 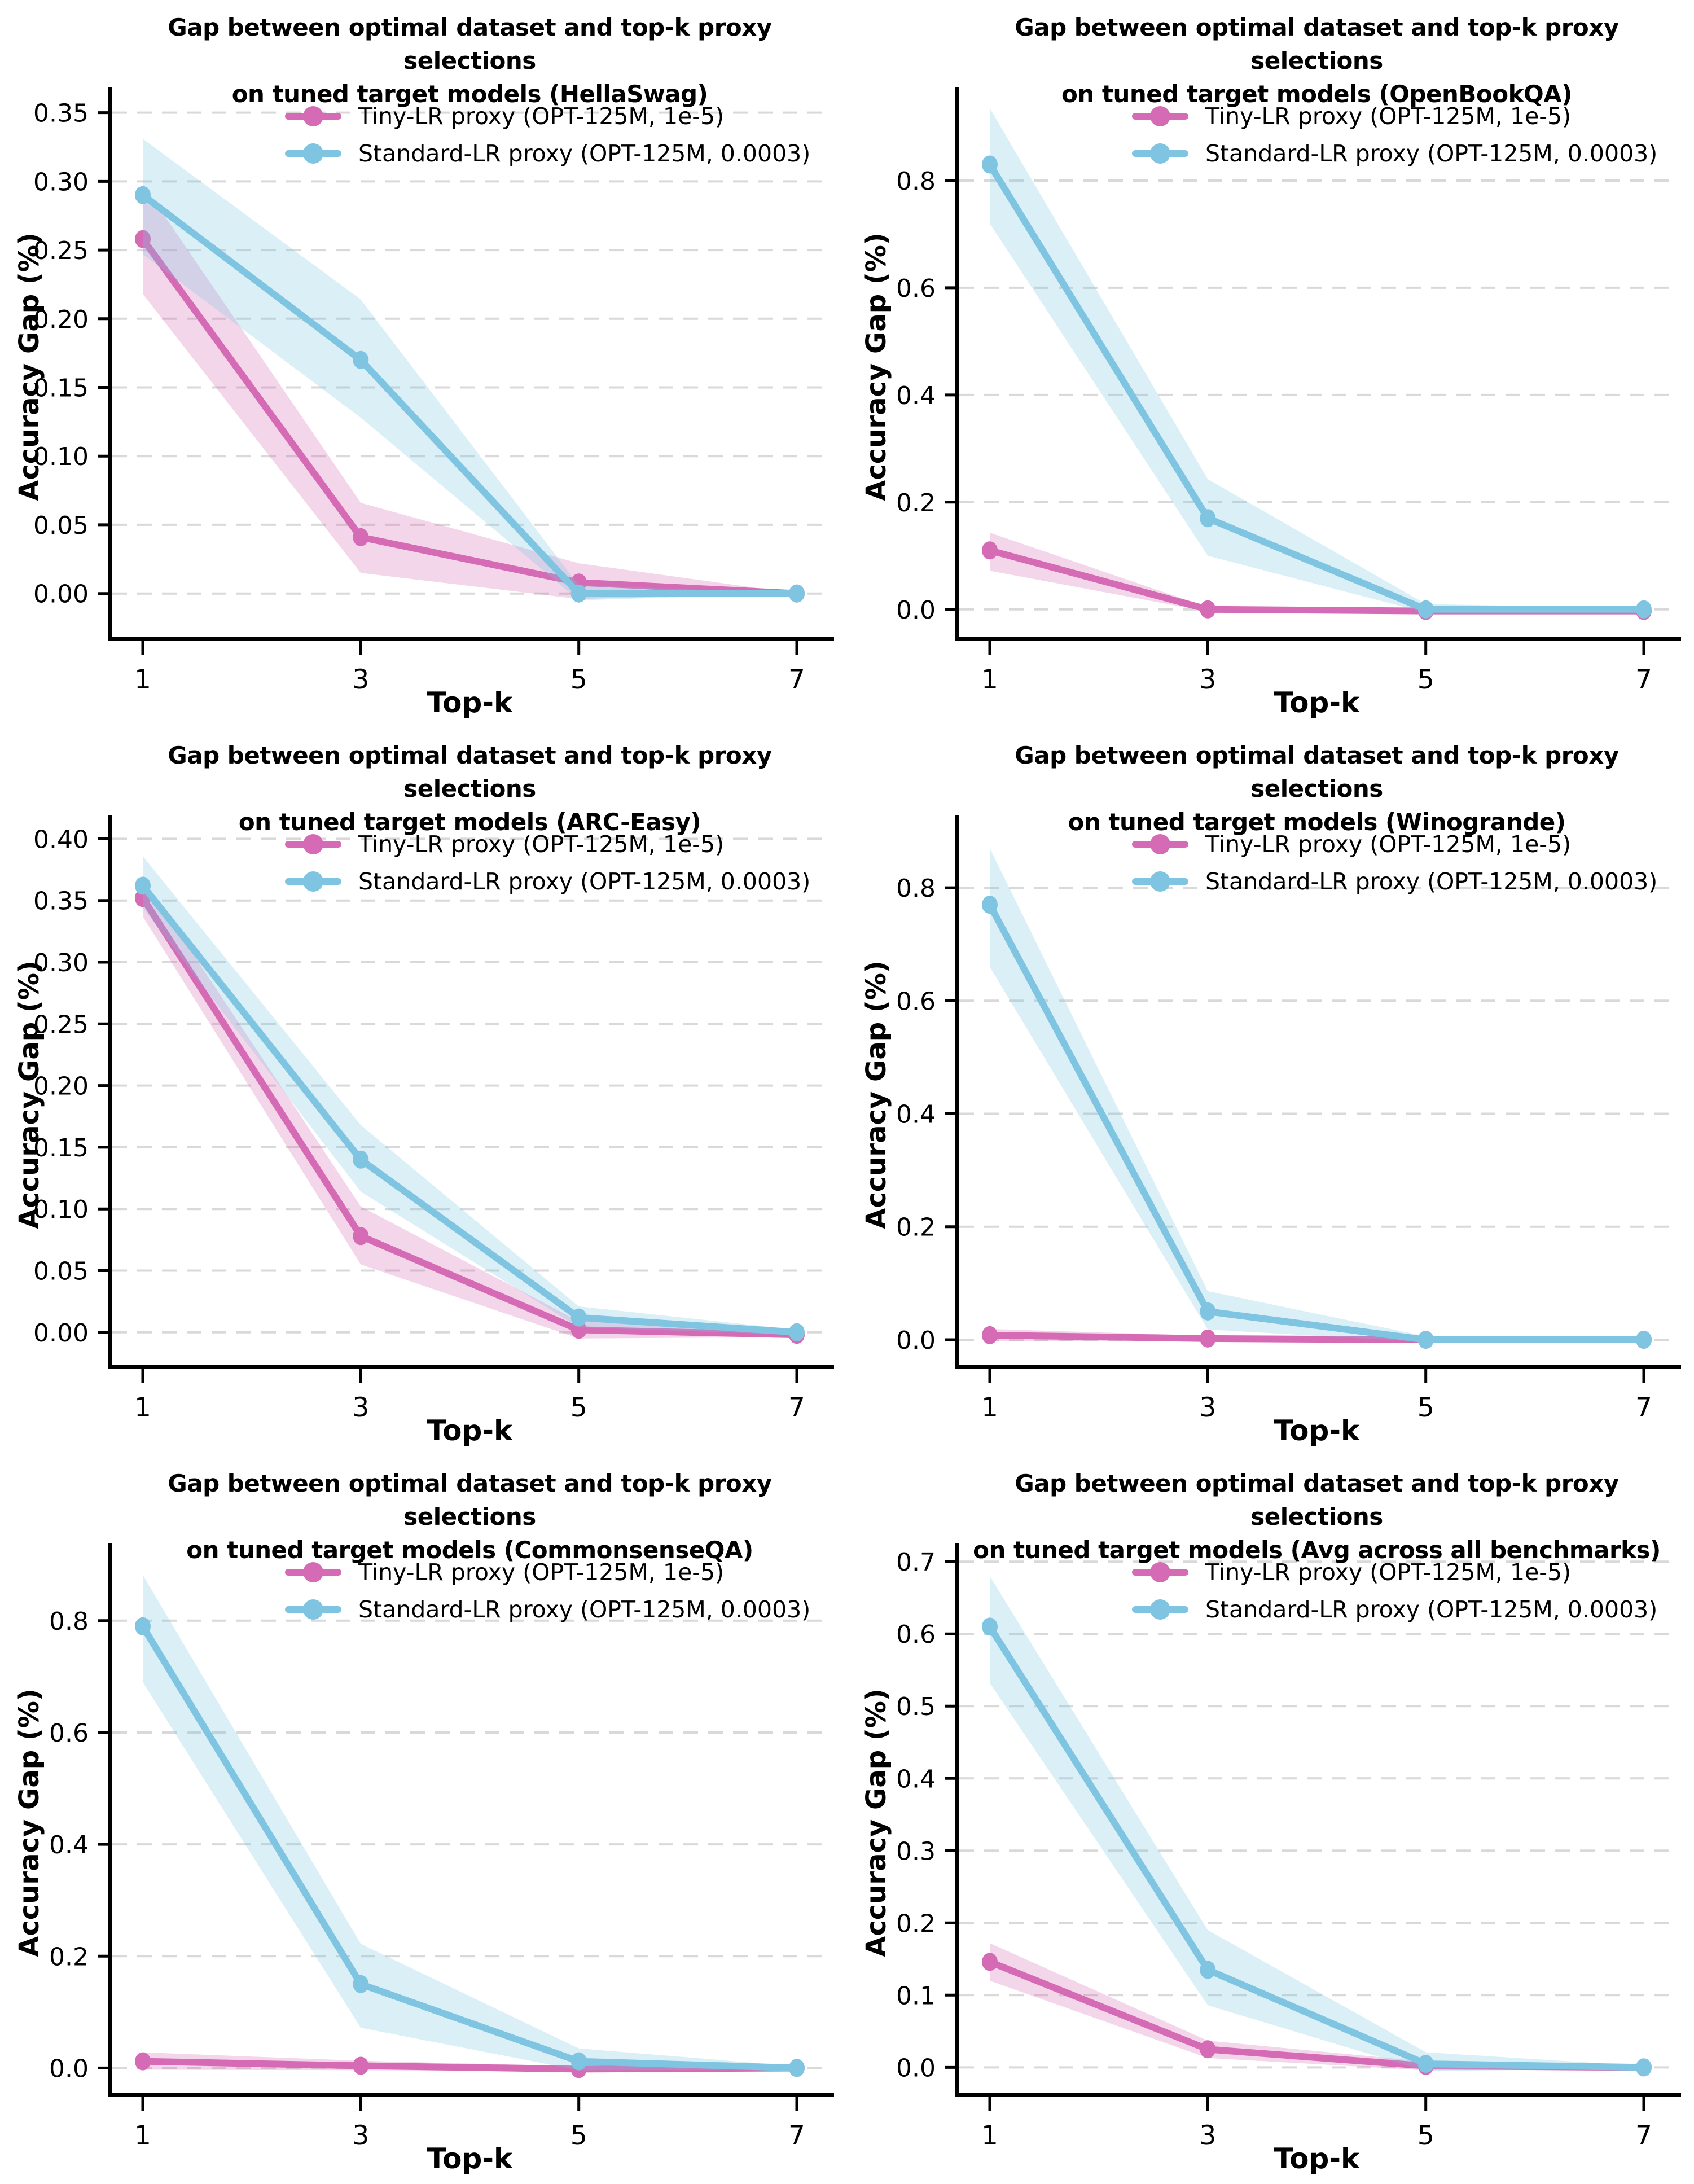 I want to click on y-tick-label: 0.8, so click(x=69, y=1621).